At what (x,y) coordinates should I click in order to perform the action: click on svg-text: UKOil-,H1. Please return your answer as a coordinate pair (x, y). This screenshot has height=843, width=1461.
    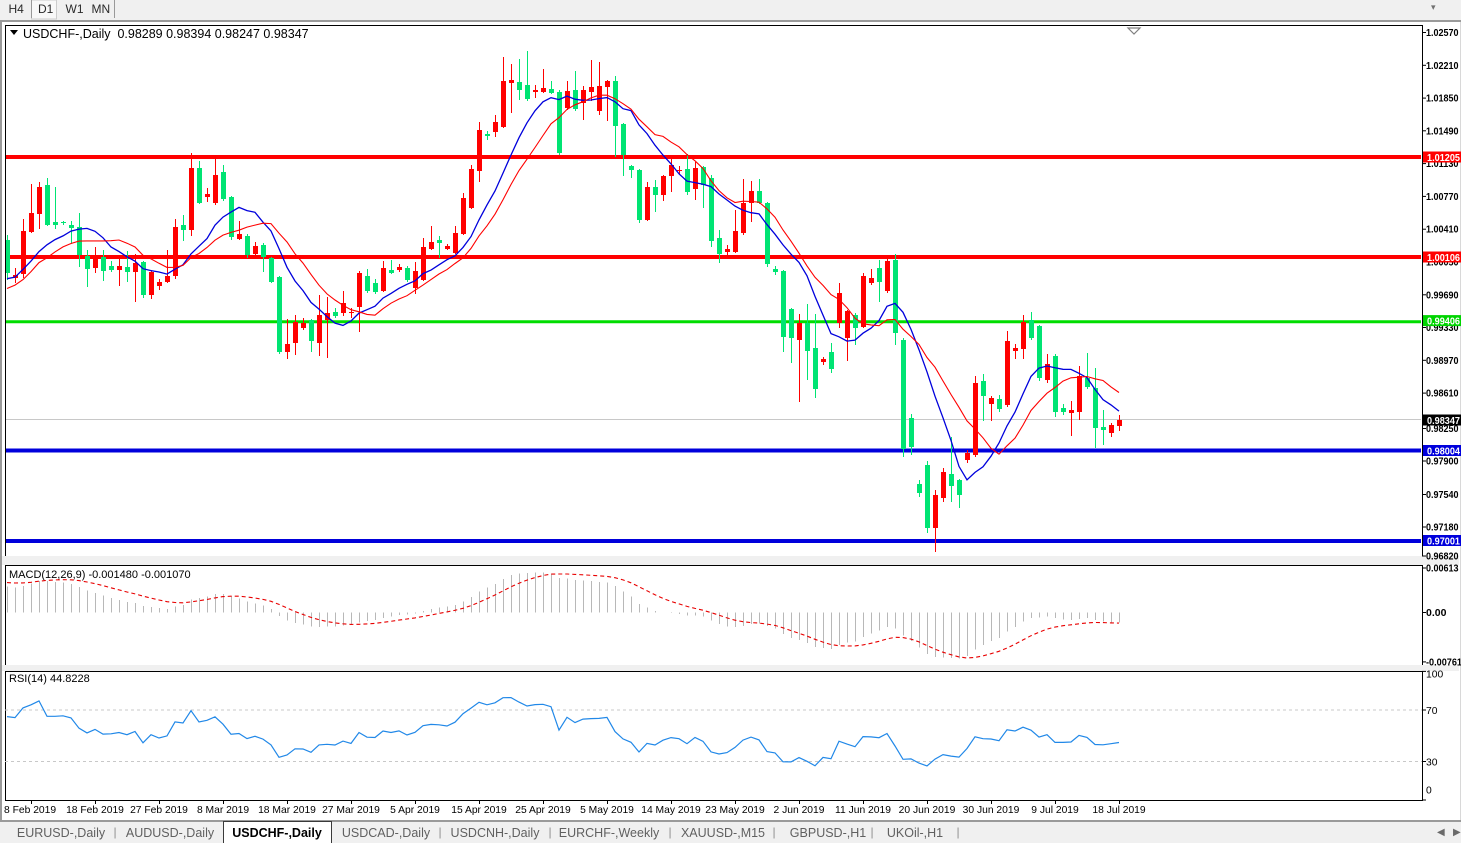
    Looking at the image, I should click on (915, 833).